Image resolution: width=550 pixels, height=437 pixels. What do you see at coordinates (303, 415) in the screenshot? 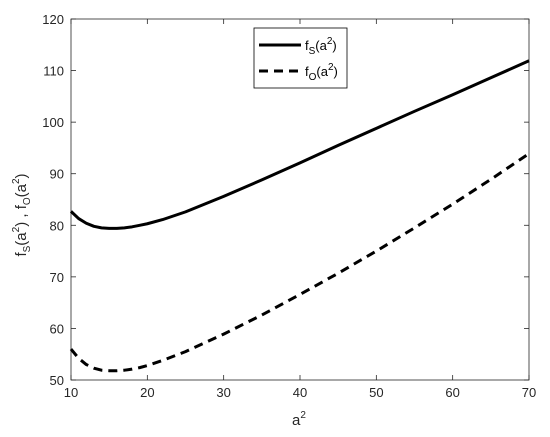
I see `x-axis-label-sup: 2` at bounding box center [303, 415].